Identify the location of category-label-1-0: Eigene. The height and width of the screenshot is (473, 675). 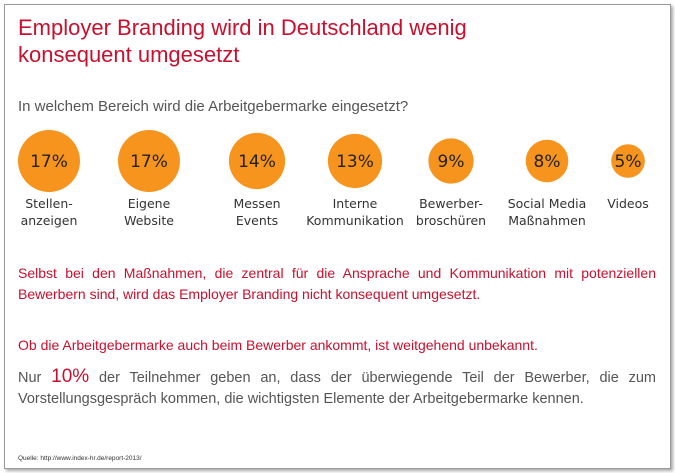
(149, 203).